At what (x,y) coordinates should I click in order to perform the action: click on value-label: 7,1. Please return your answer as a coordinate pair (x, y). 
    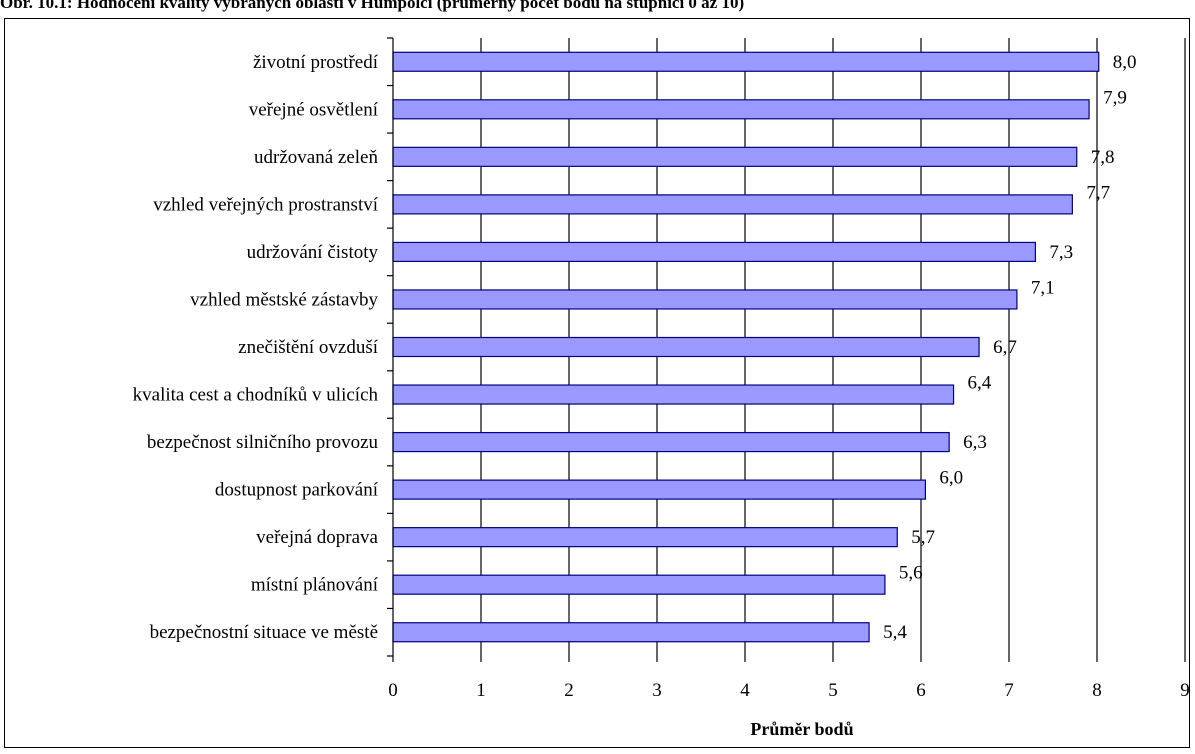
    Looking at the image, I should click on (1043, 287).